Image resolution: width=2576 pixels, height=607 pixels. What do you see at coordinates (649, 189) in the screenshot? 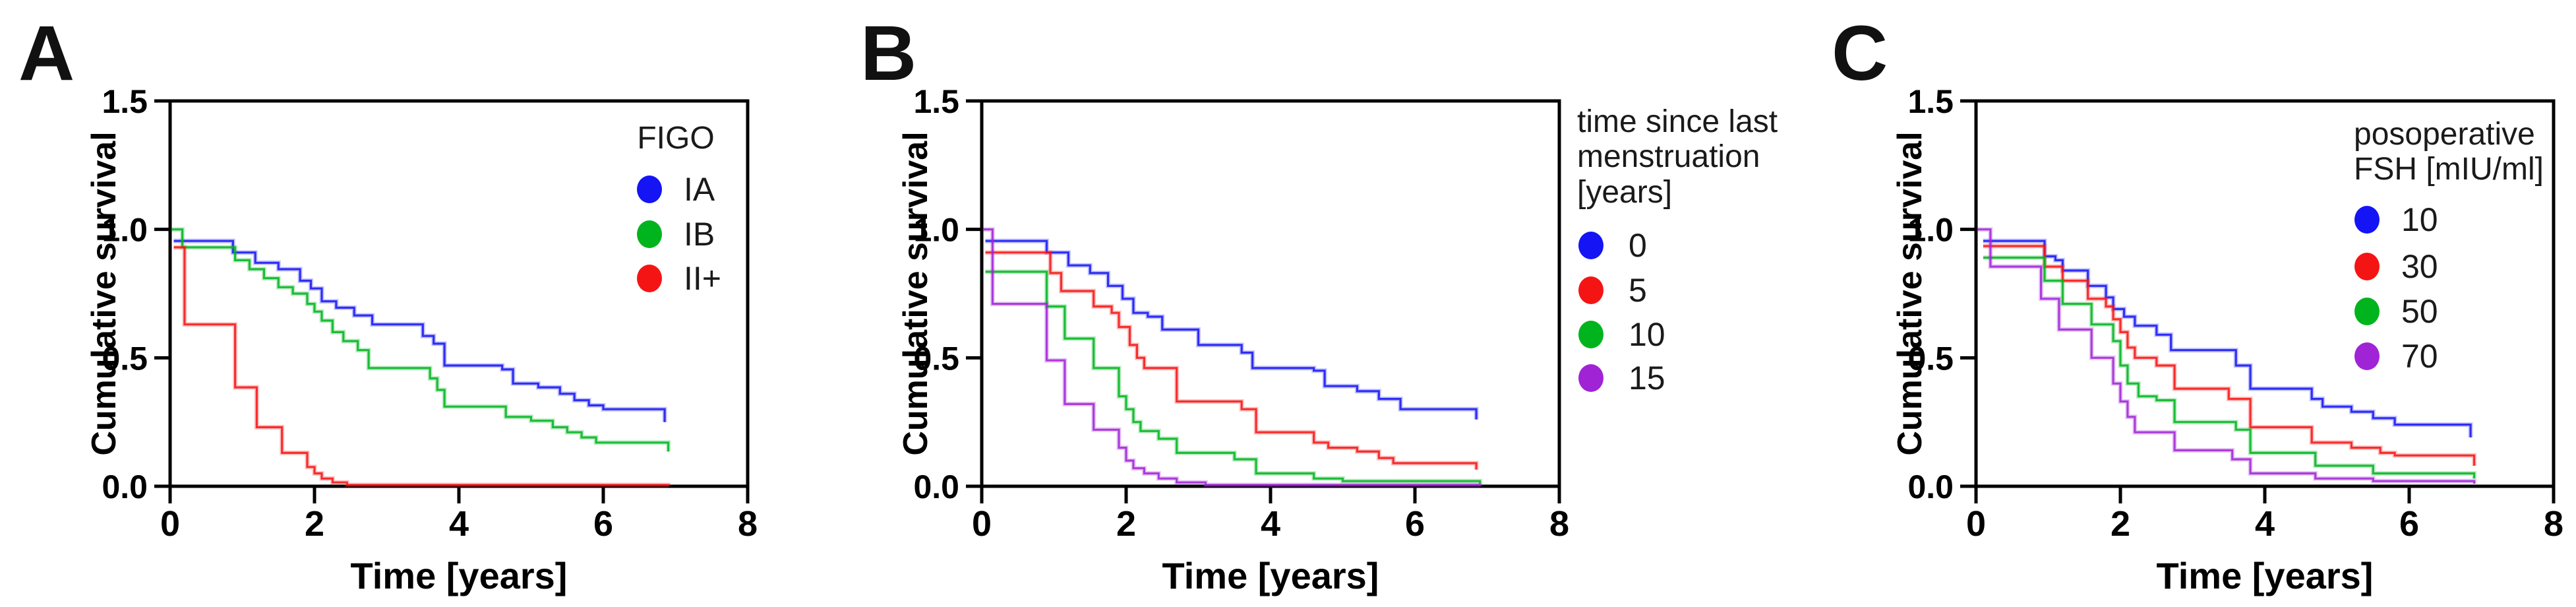
I see `legend-dot-IA` at bounding box center [649, 189].